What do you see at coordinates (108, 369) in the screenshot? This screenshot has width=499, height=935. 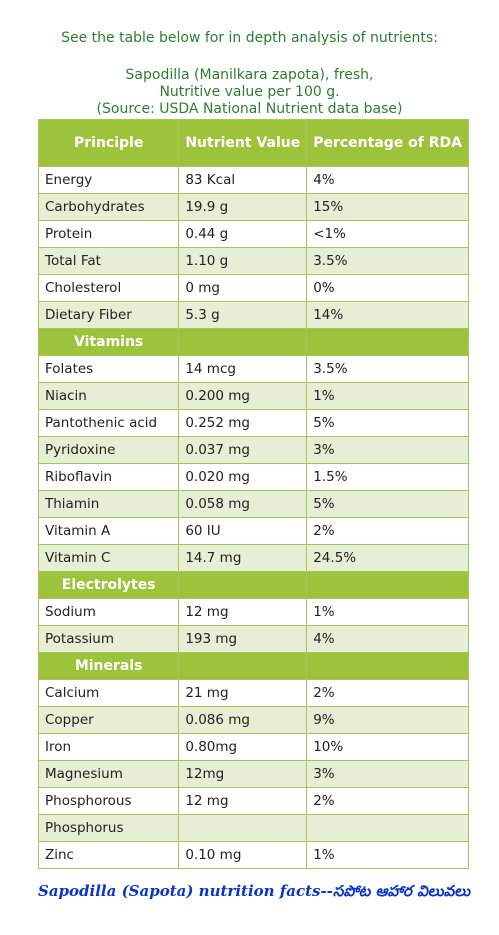 I see `principle-cell: Folates` at bounding box center [108, 369].